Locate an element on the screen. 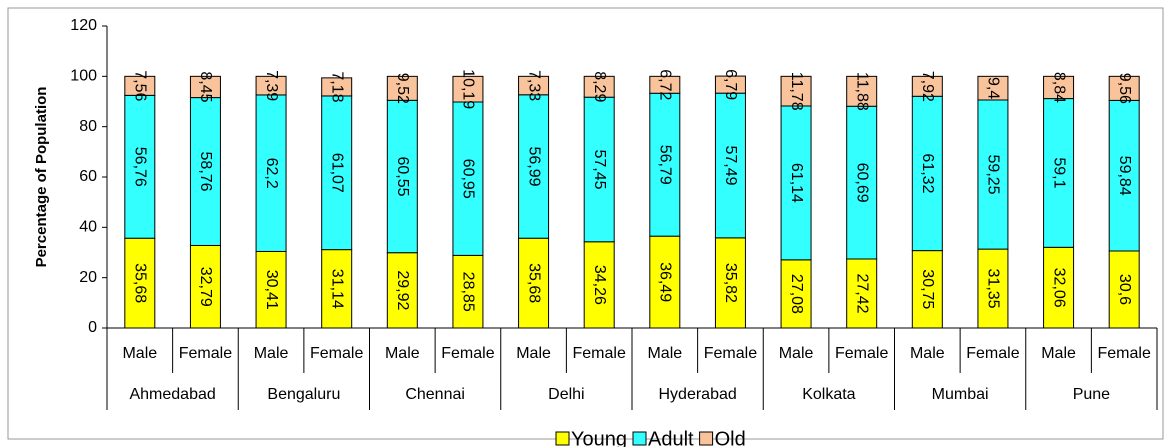  y-tick-label: 20 is located at coordinates (88, 277).